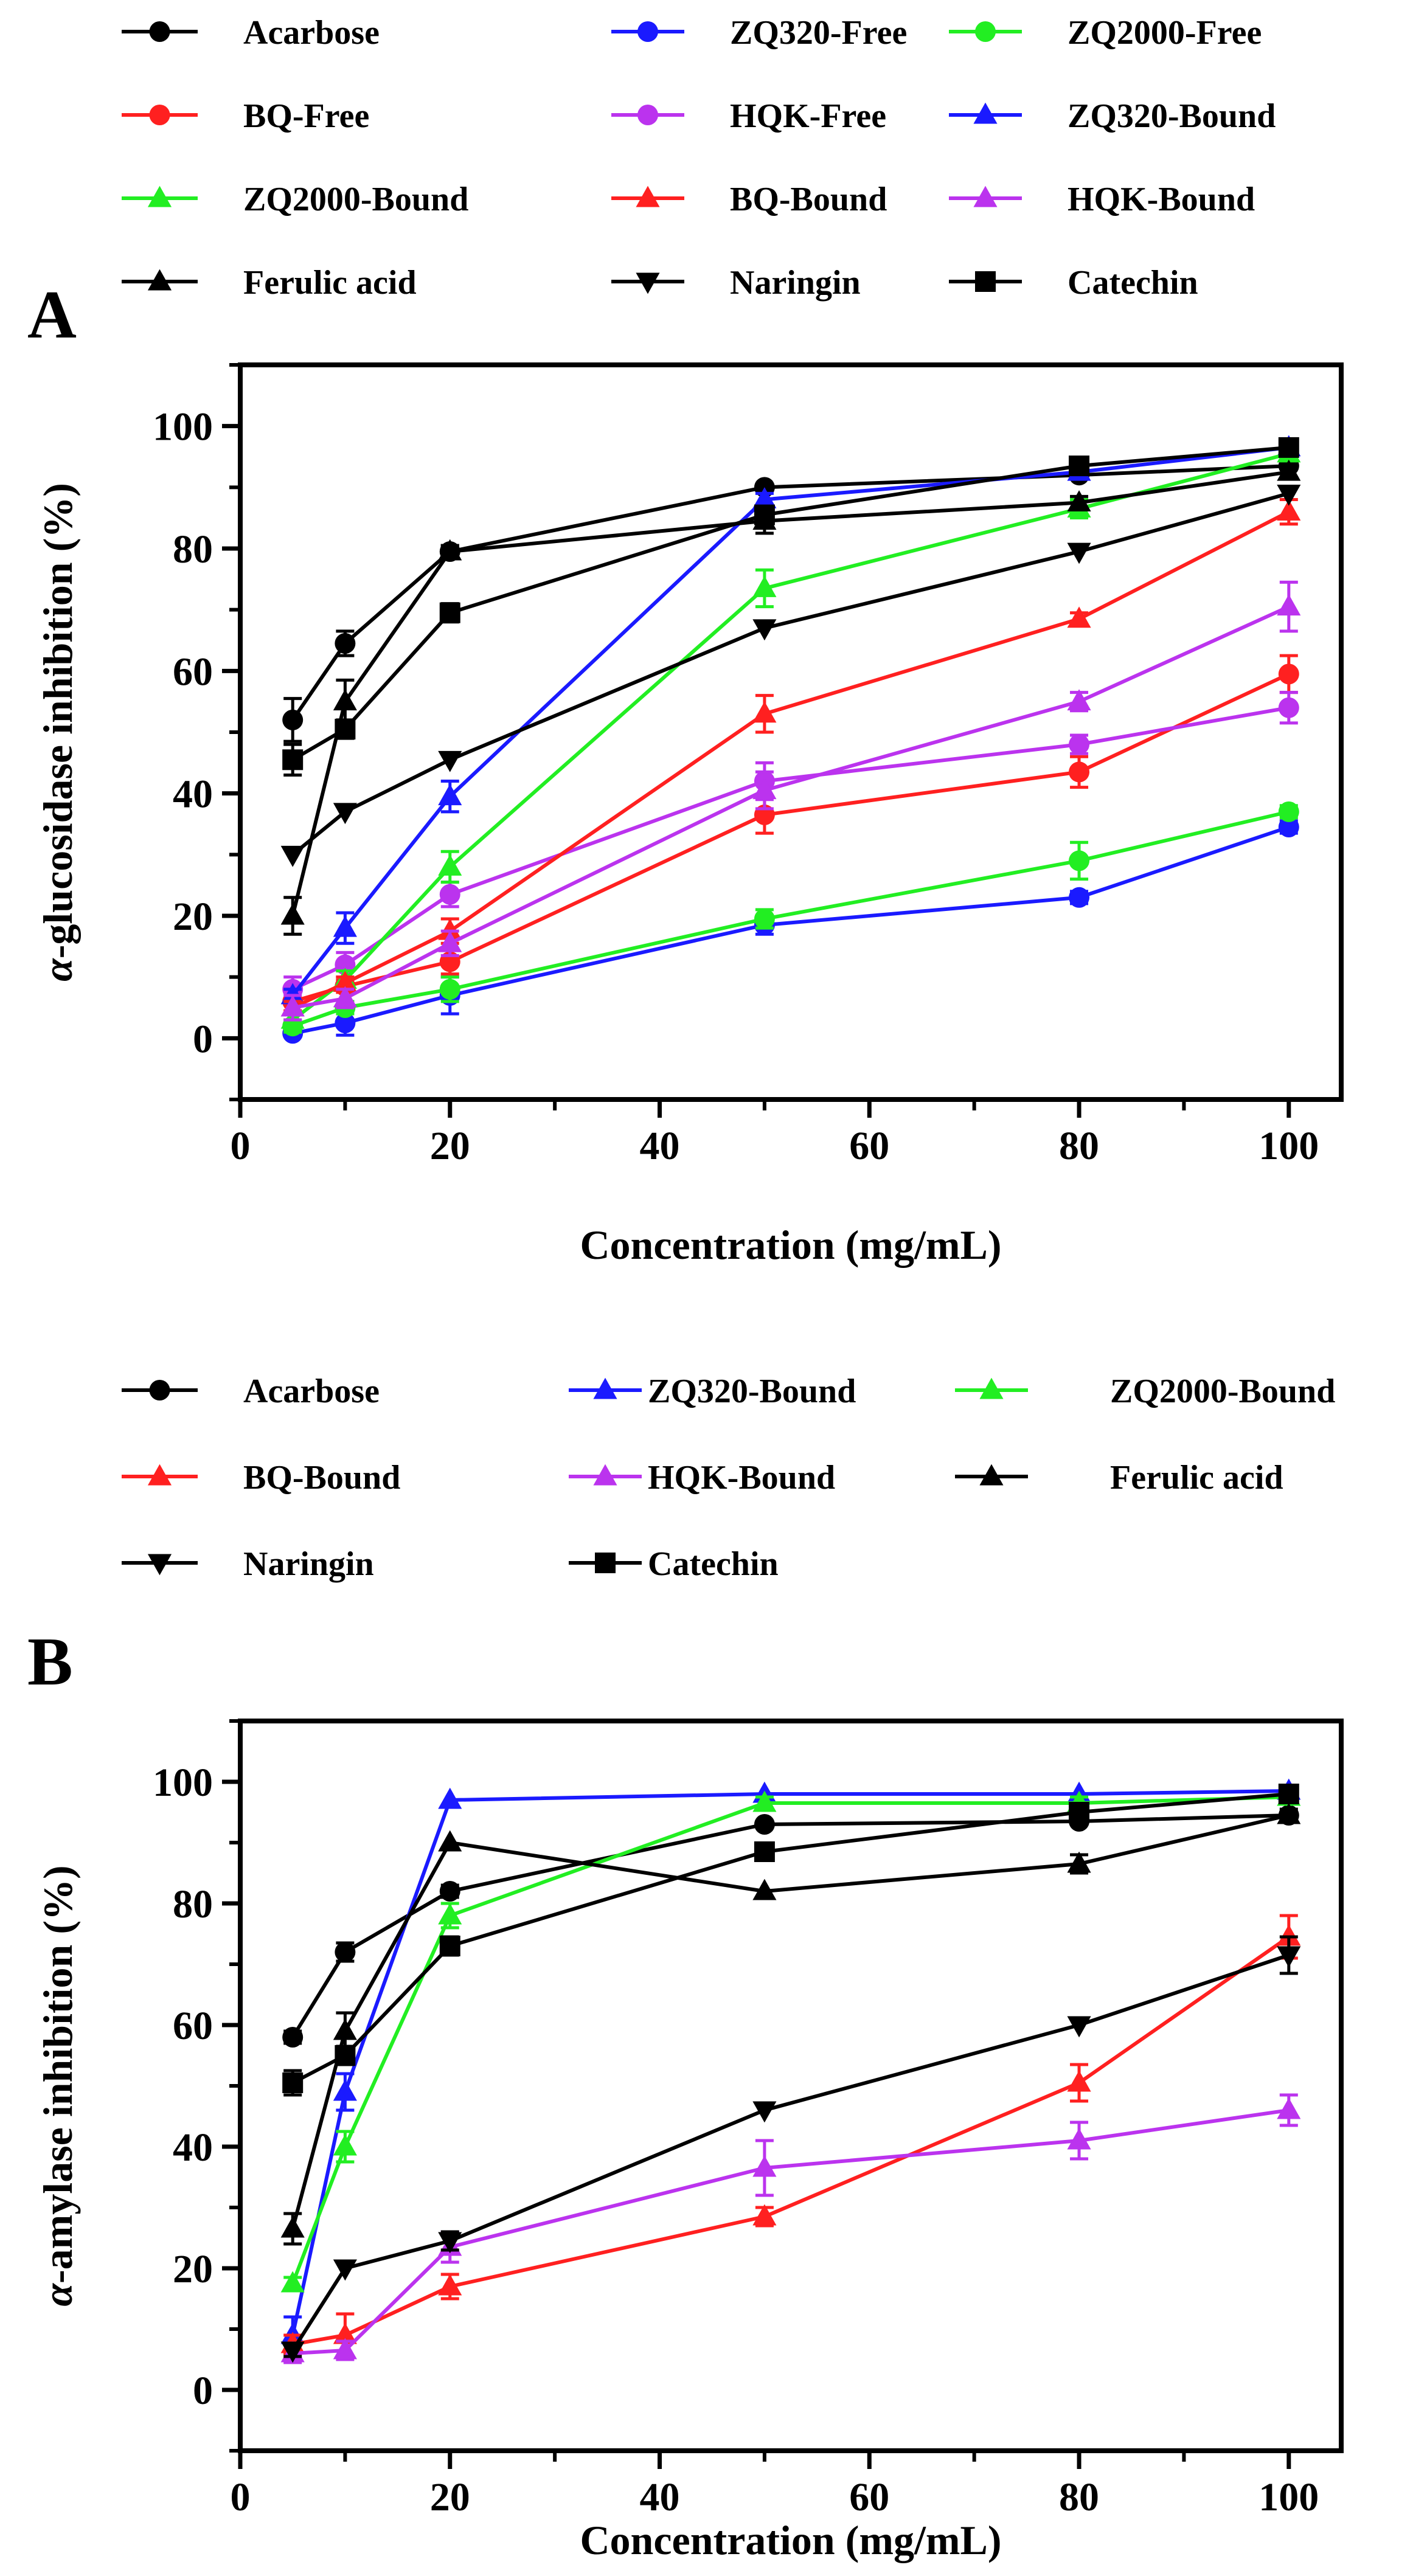 Image resolution: width=1413 pixels, height=2576 pixels. I want to click on legend-label: BQ-Free, so click(306, 116).